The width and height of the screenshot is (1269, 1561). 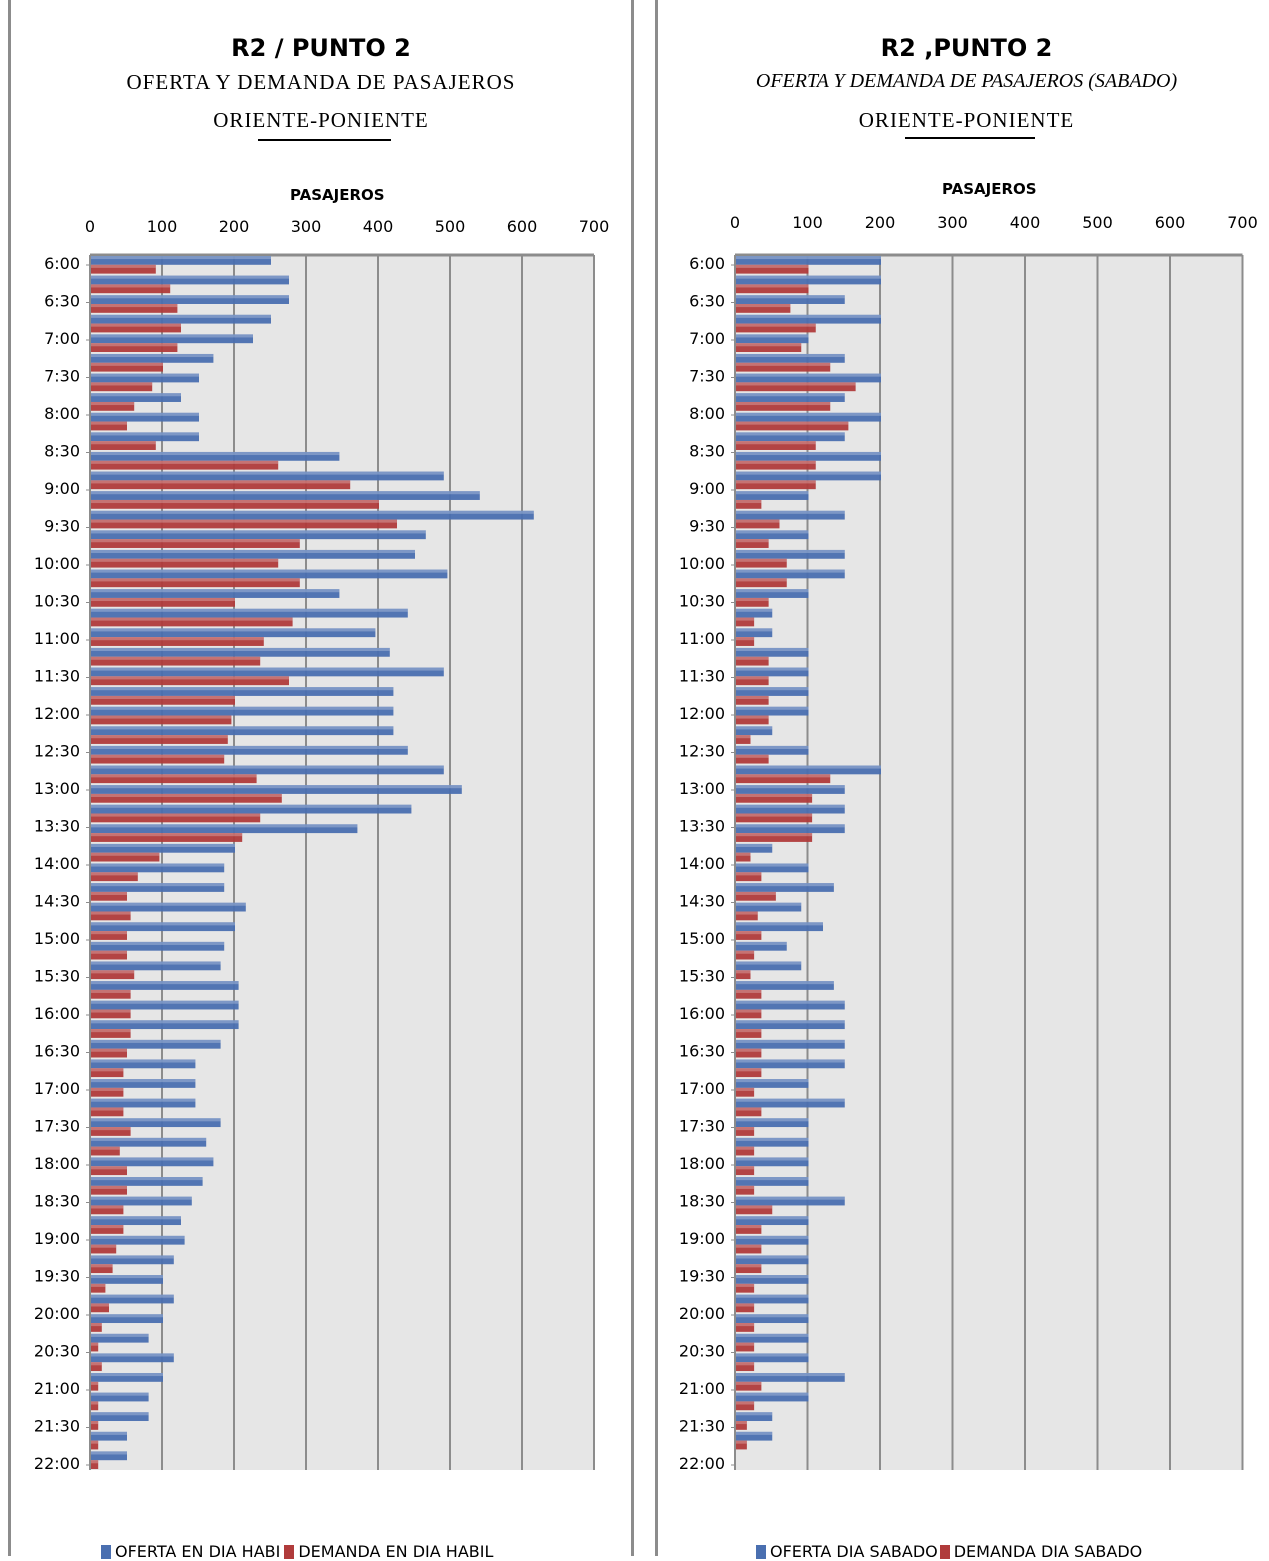 I want to click on y-tick-label: 21:30, so click(x=702, y=1426).